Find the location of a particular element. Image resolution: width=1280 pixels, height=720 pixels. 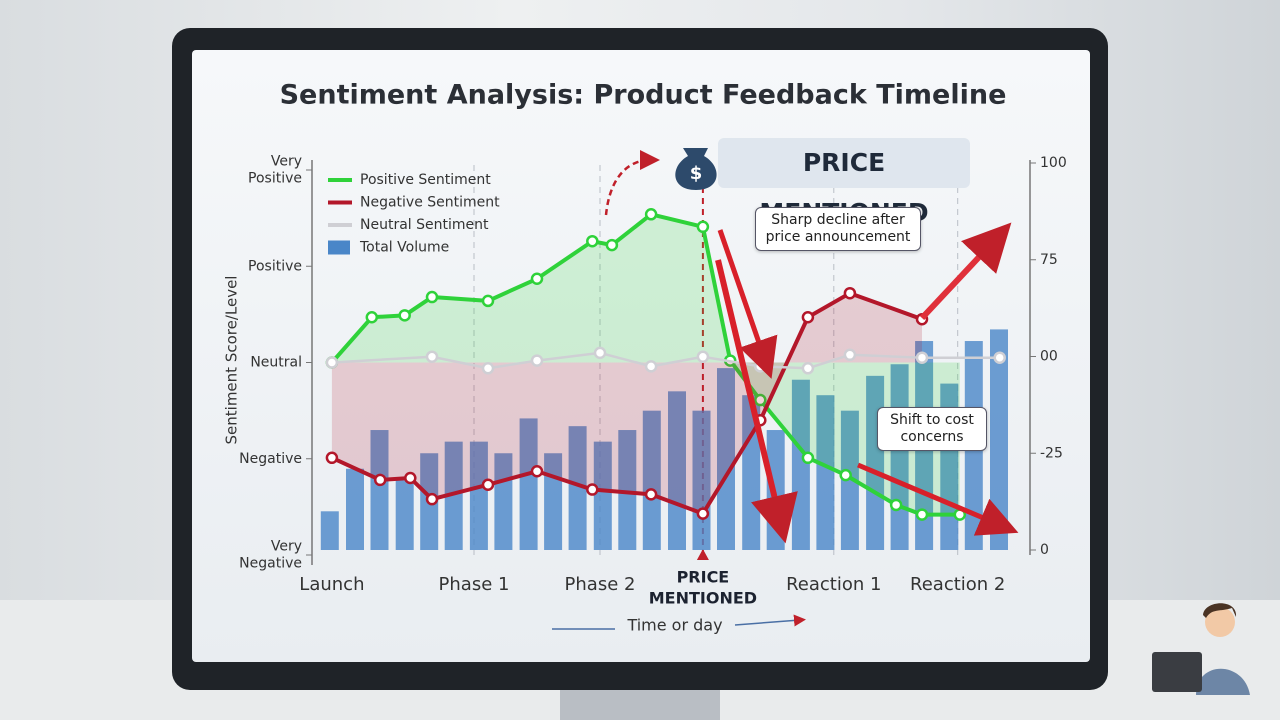

price-banner: PRICE MENTIONED is located at coordinates (844, 182).